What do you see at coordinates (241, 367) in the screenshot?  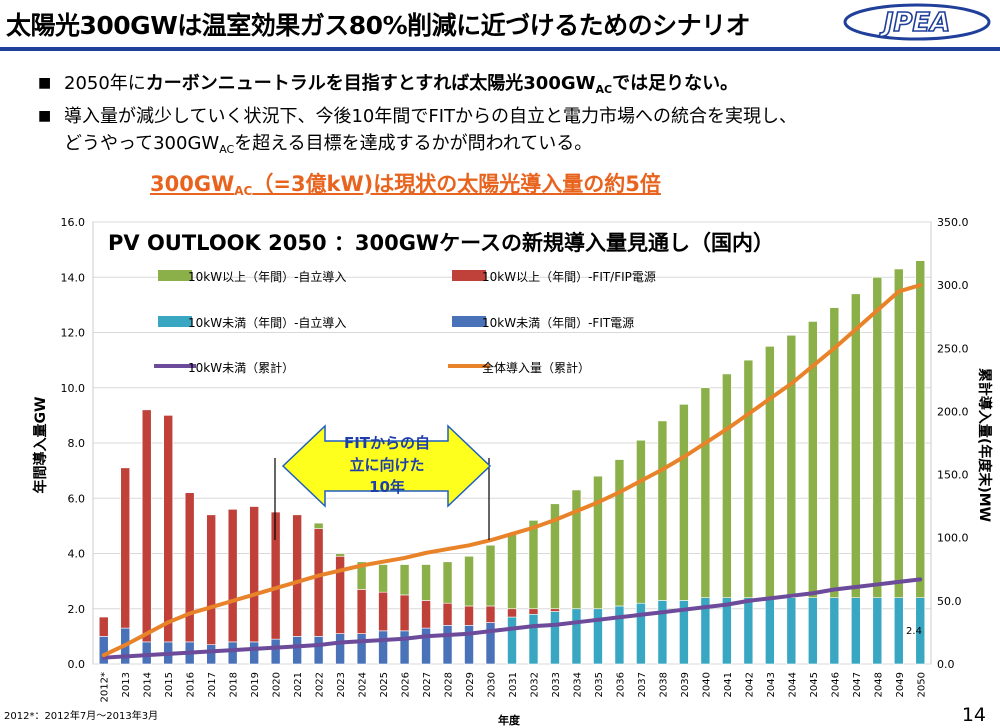 I see `legend-label: 10kW未満（累計）` at bounding box center [241, 367].